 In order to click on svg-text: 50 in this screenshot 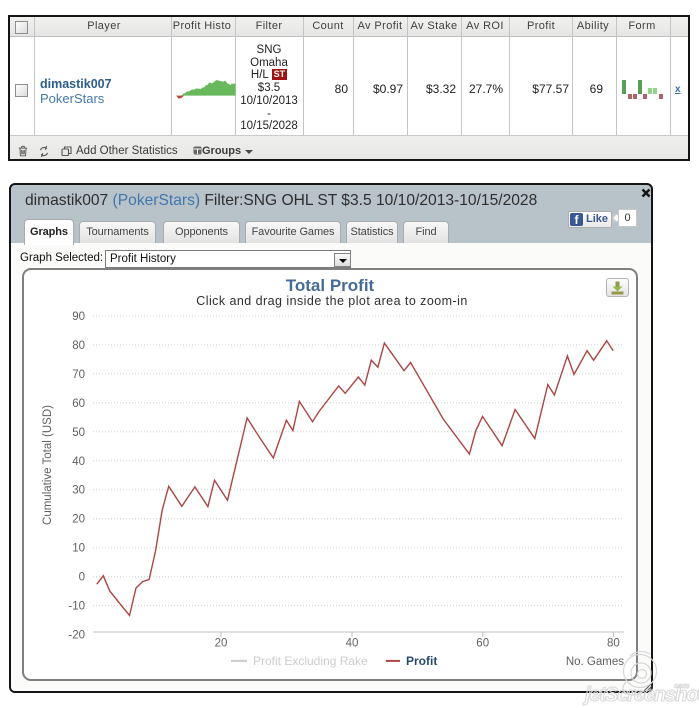, I will do `click(78, 433)`.